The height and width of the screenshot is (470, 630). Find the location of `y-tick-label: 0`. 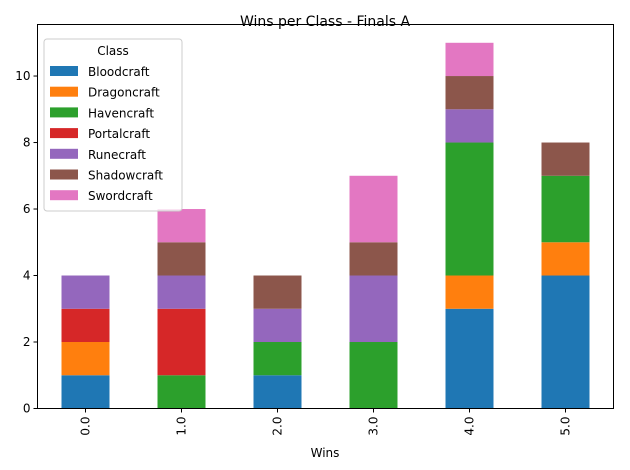

y-tick-label: 0 is located at coordinates (27, 409).